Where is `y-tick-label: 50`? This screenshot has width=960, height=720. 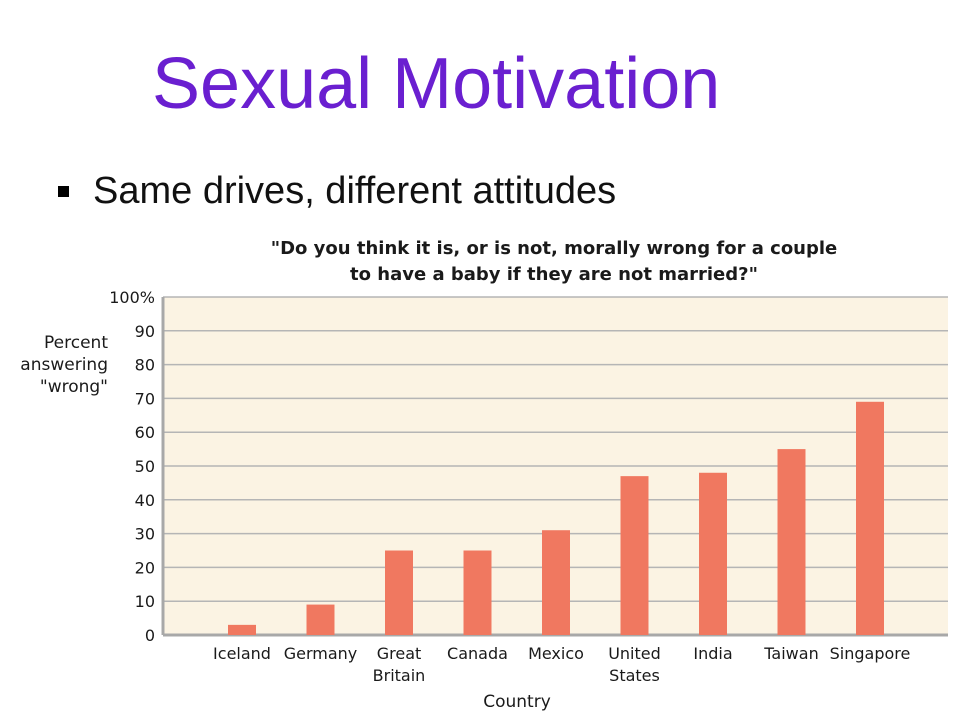 y-tick-label: 50 is located at coordinates (145, 466).